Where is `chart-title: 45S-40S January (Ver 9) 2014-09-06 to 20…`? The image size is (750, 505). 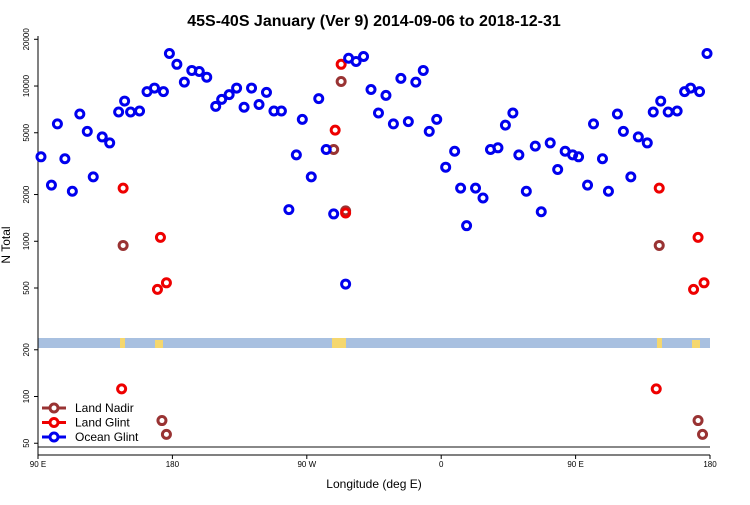 chart-title: 45S-40S January (Ver 9) 2014-09-06 to 20… is located at coordinates (374, 21).